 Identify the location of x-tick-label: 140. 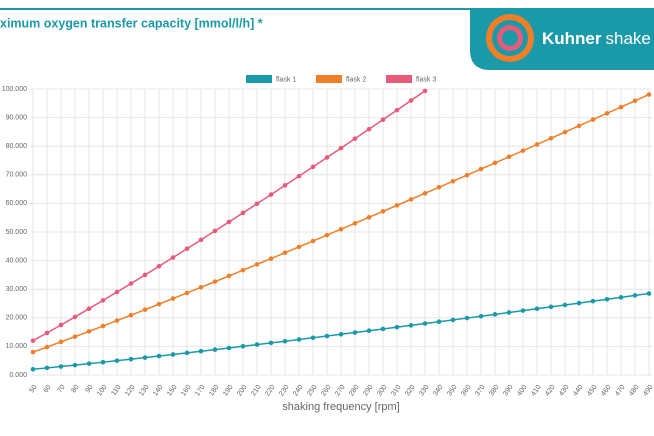
(158, 391).